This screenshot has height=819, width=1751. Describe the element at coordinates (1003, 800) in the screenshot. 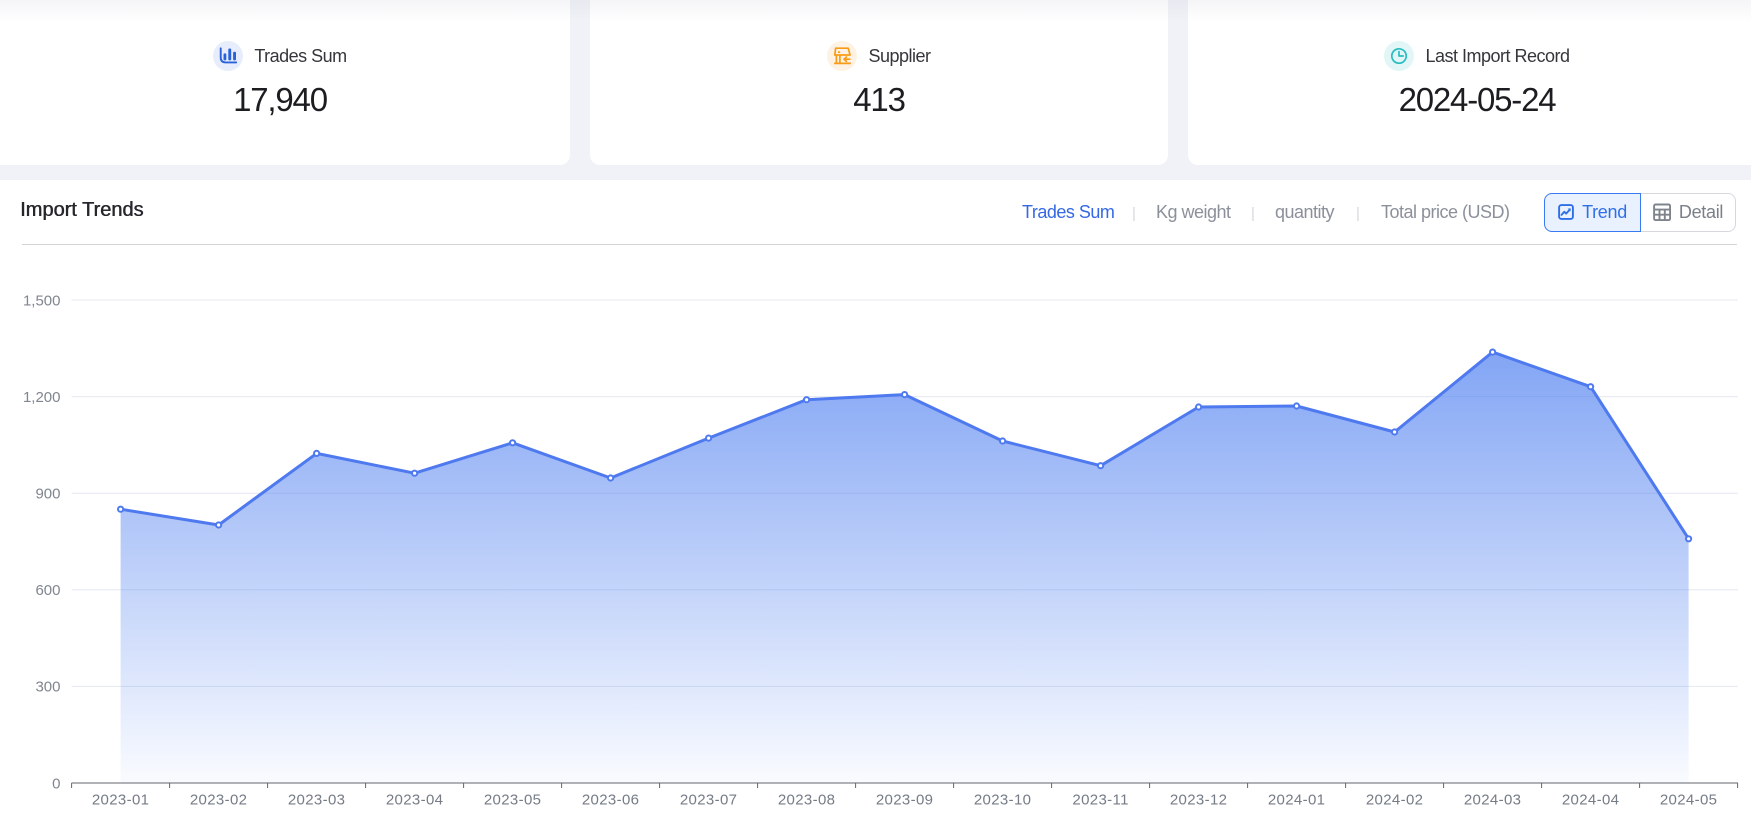

I see `svg-text: 2023-10` at that location.